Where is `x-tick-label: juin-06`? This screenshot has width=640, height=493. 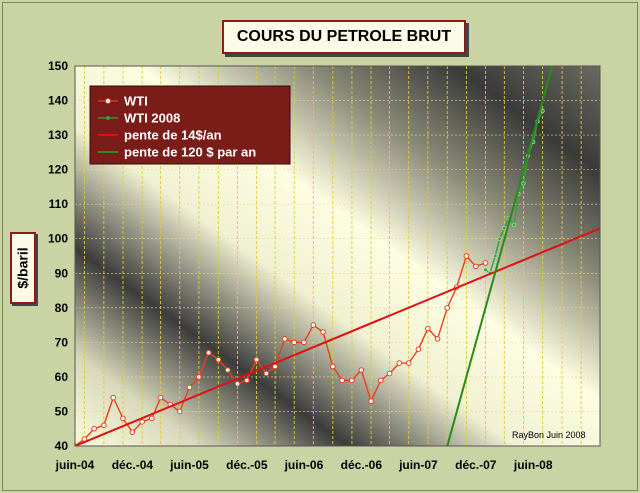 x-tick-label: juin-06 is located at coordinates (304, 465).